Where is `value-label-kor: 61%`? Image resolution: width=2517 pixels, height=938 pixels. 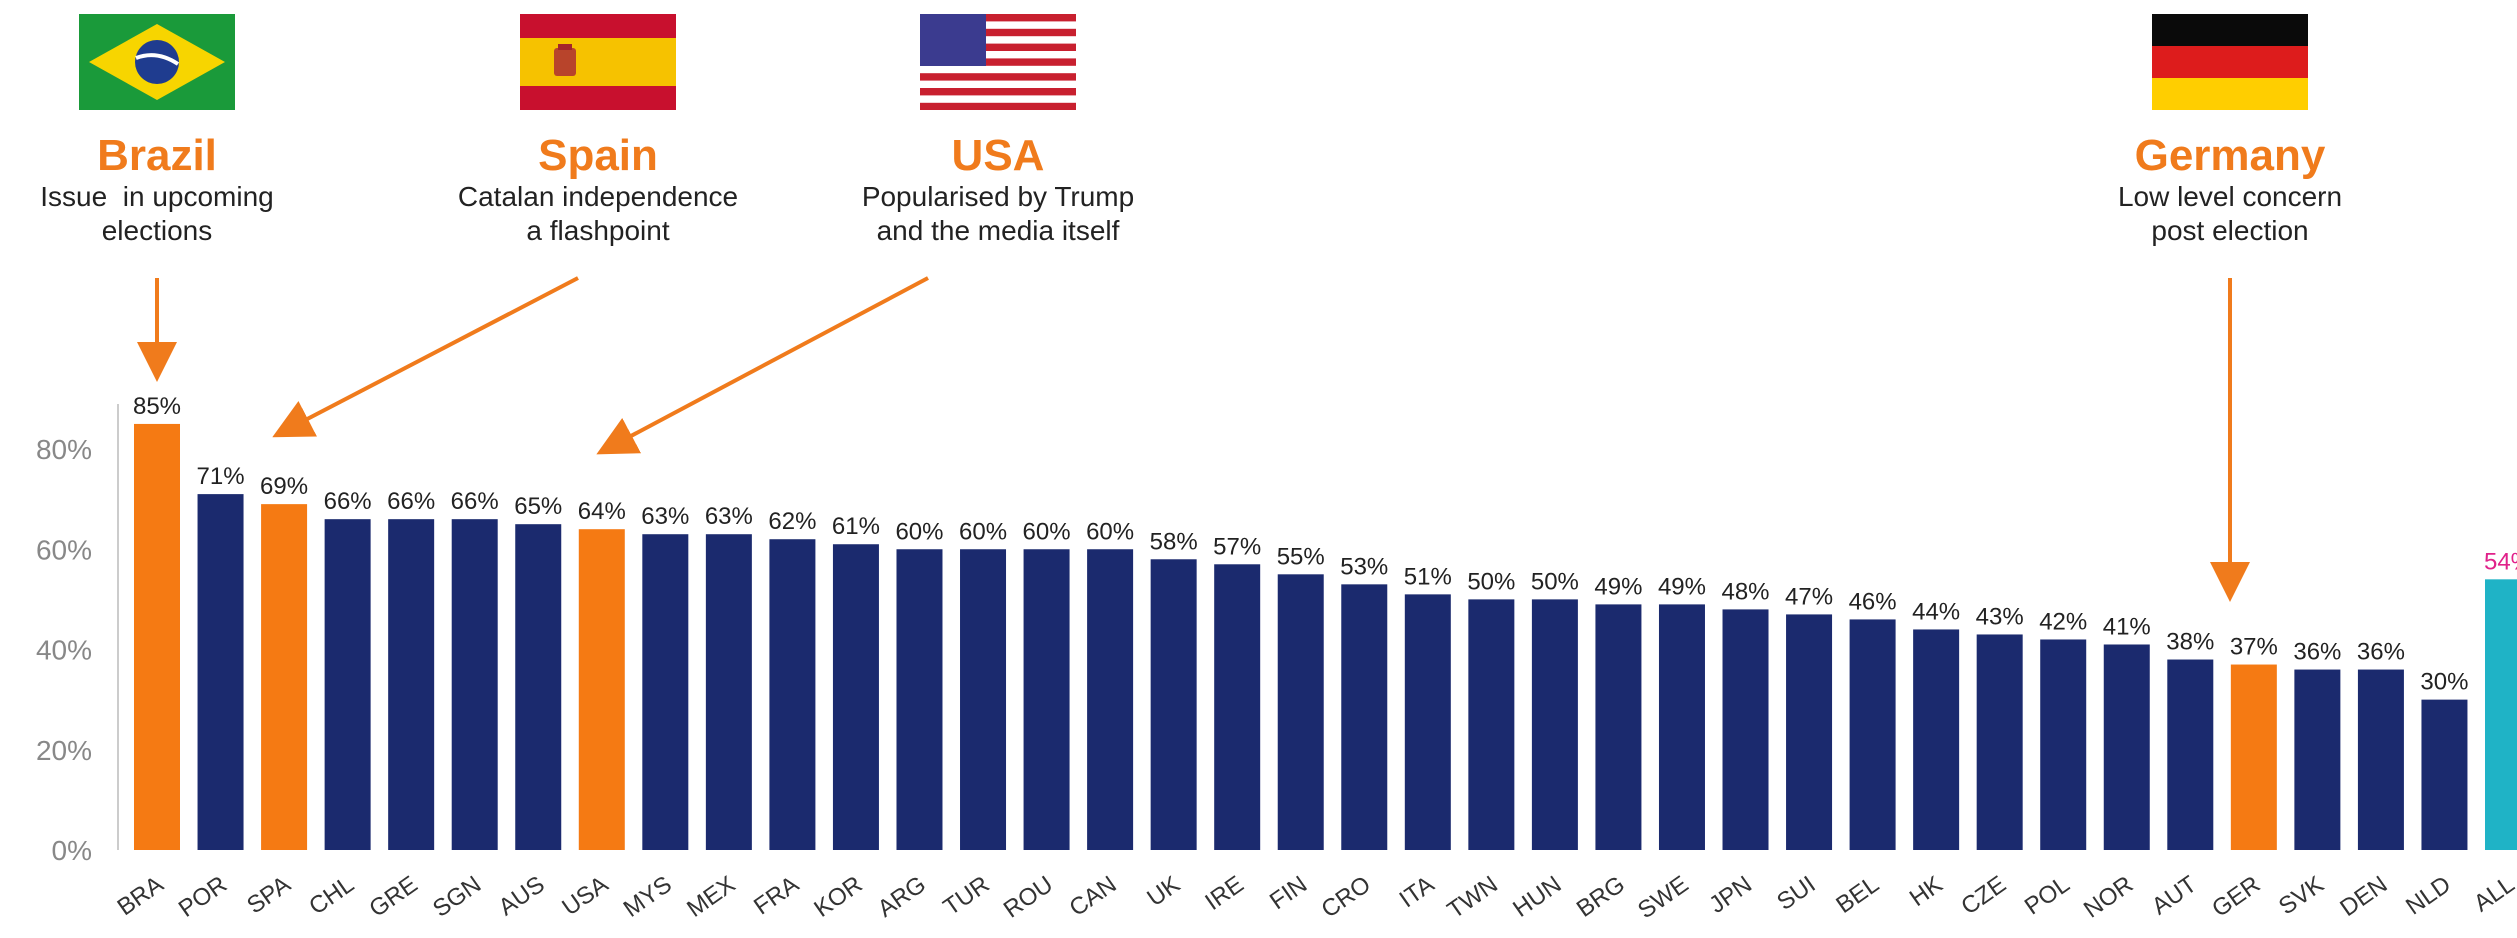
value-label-kor: 61% is located at coordinates (856, 526).